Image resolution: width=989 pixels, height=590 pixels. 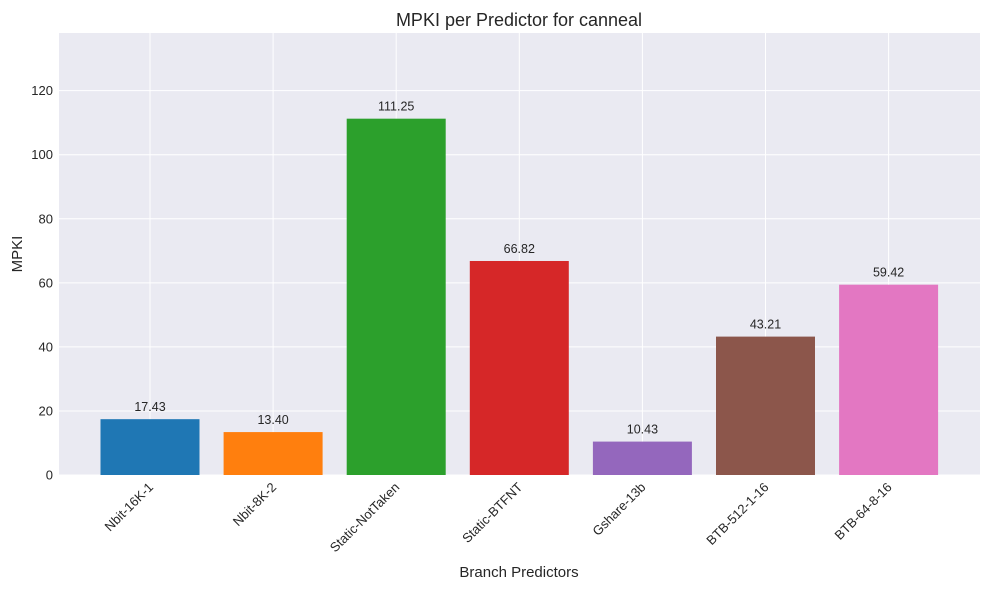 I want to click on bar-value-label: 66.82, so click(x=519, y=249).